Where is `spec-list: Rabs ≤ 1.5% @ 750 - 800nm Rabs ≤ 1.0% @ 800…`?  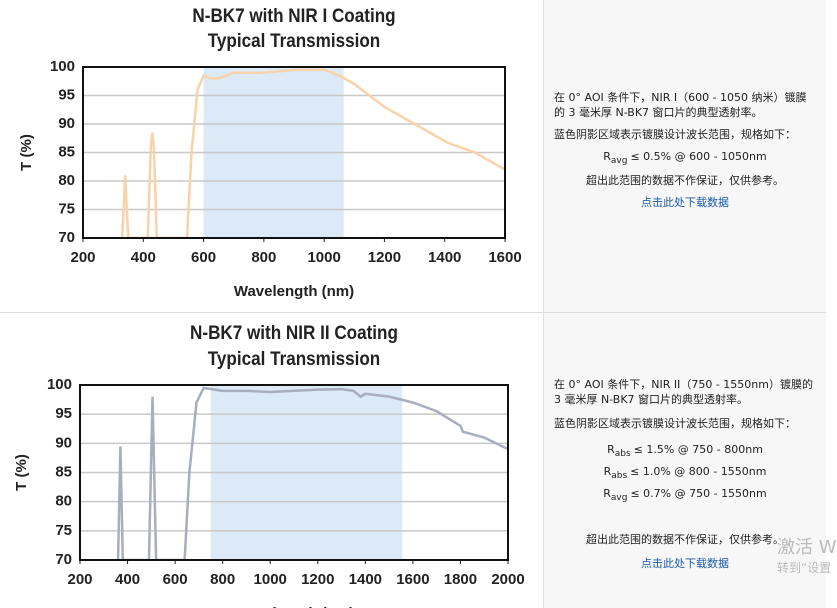
spec-list: Rabs ≤ 1.5% @ 750 - 800nm Rabs ≤ 1.0% @ 800… is located at coordinates (685, 474).